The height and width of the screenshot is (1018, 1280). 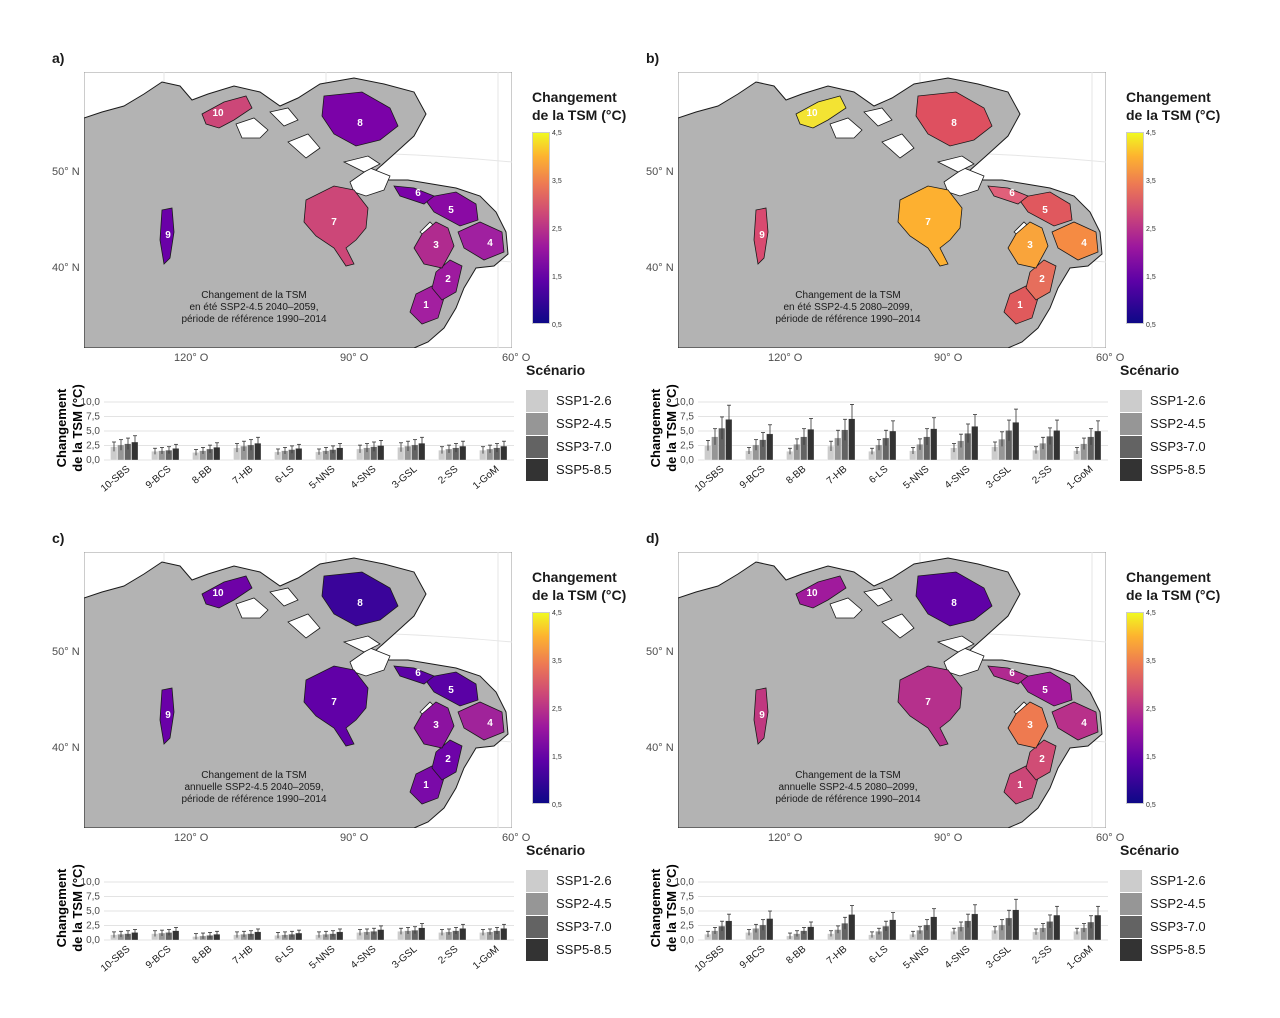 I want to click on legend-label: SSP5-8.5, so click(x=584, y=469).